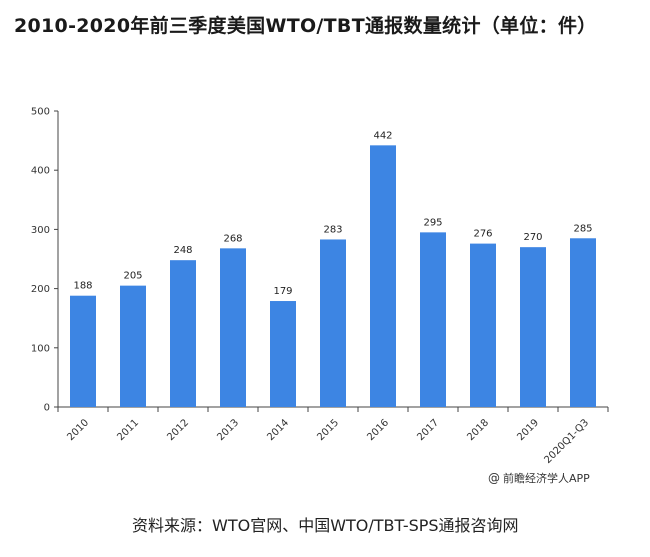 Image resolution: width=650 pixels, height=557 pixels. I want to click on bar-2019, so click(533, 327).